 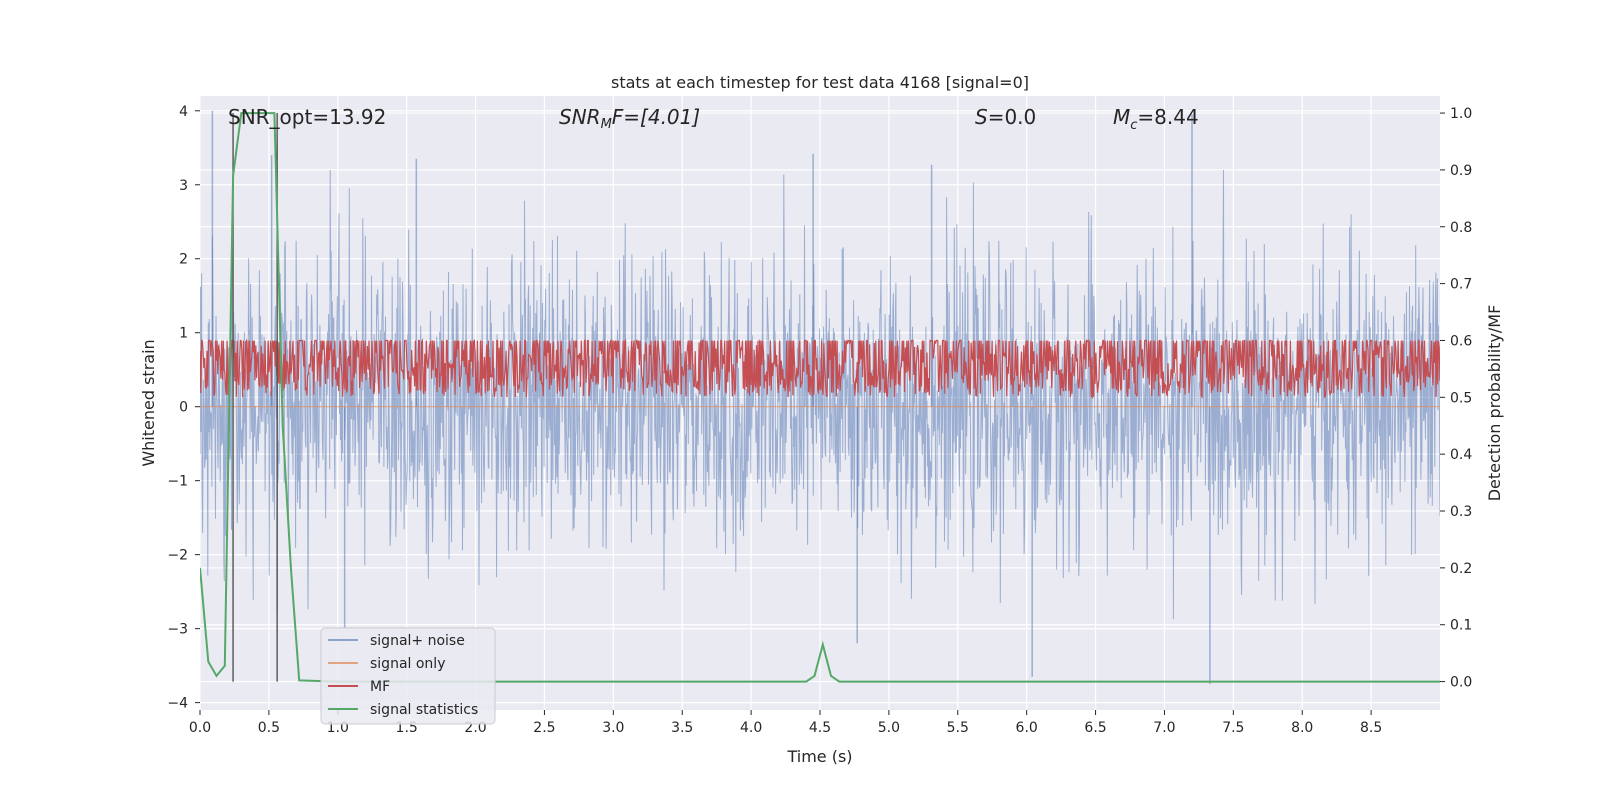 What do you see at coordinates (380, 687) in the screenshot?
I see `legend-label-mf: MF` at bounding box center [380, 687].